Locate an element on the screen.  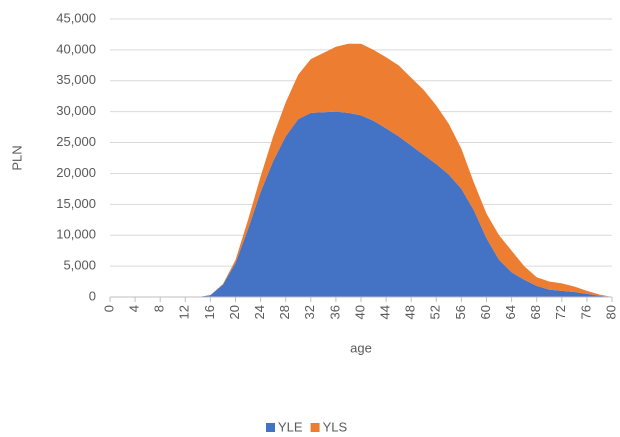
x-tick-label: 28 is located at coordinates (284, 312).